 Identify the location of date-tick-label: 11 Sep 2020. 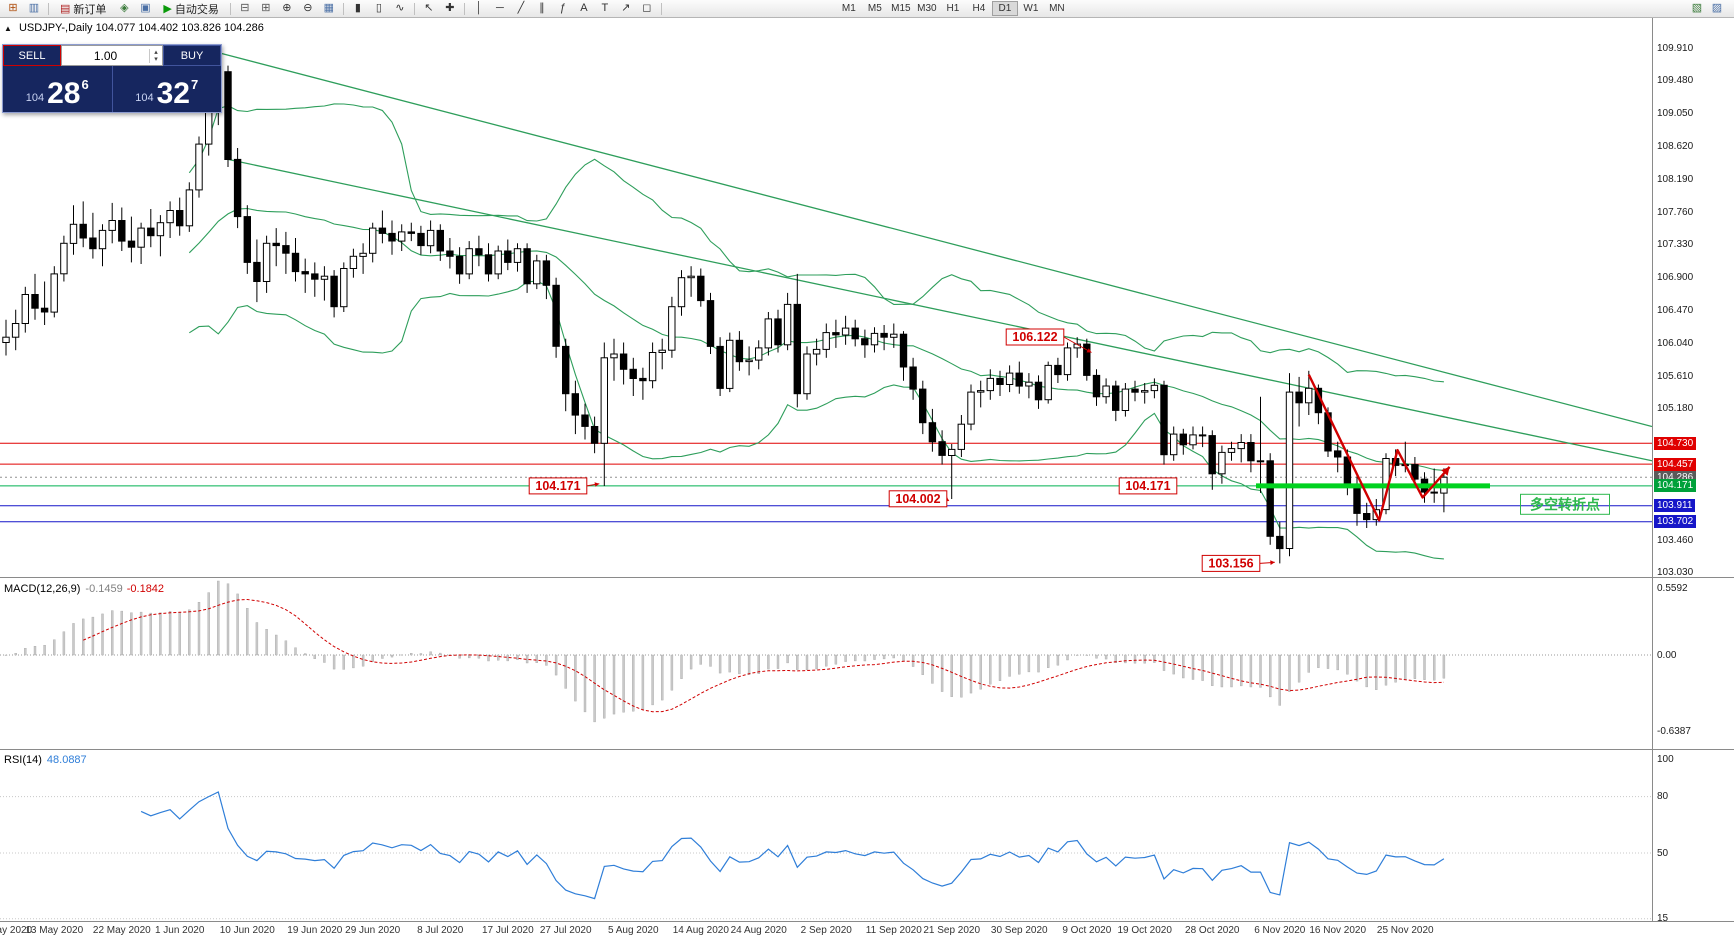
(893, 930).